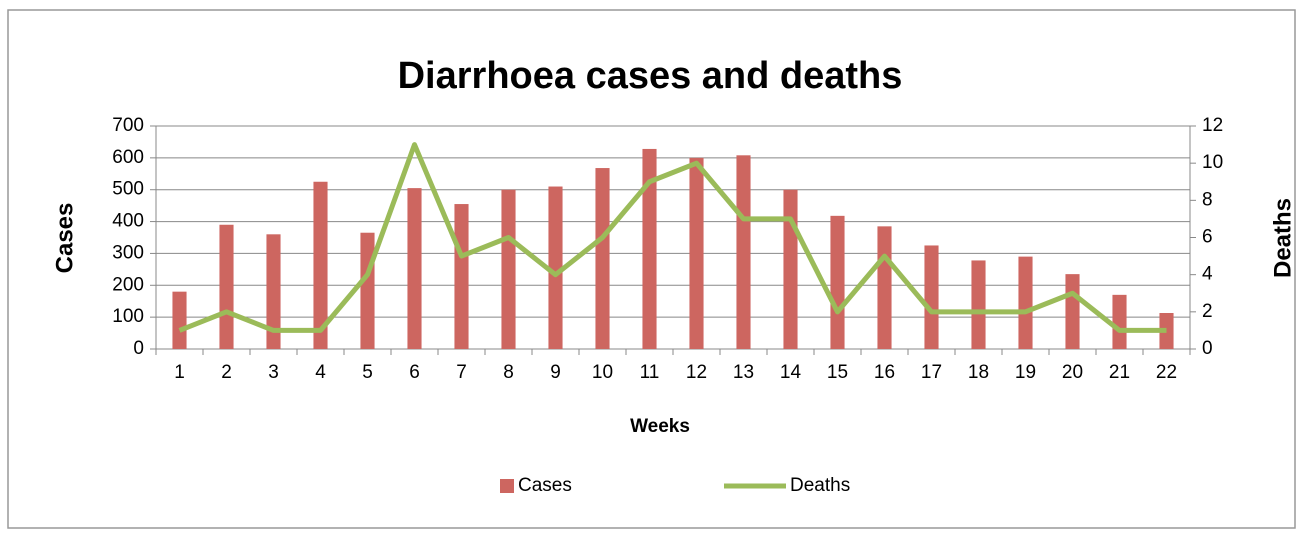  Describe the element at coordinates (507, 486) in the screenshot. I see `legend-swatch` at that location.